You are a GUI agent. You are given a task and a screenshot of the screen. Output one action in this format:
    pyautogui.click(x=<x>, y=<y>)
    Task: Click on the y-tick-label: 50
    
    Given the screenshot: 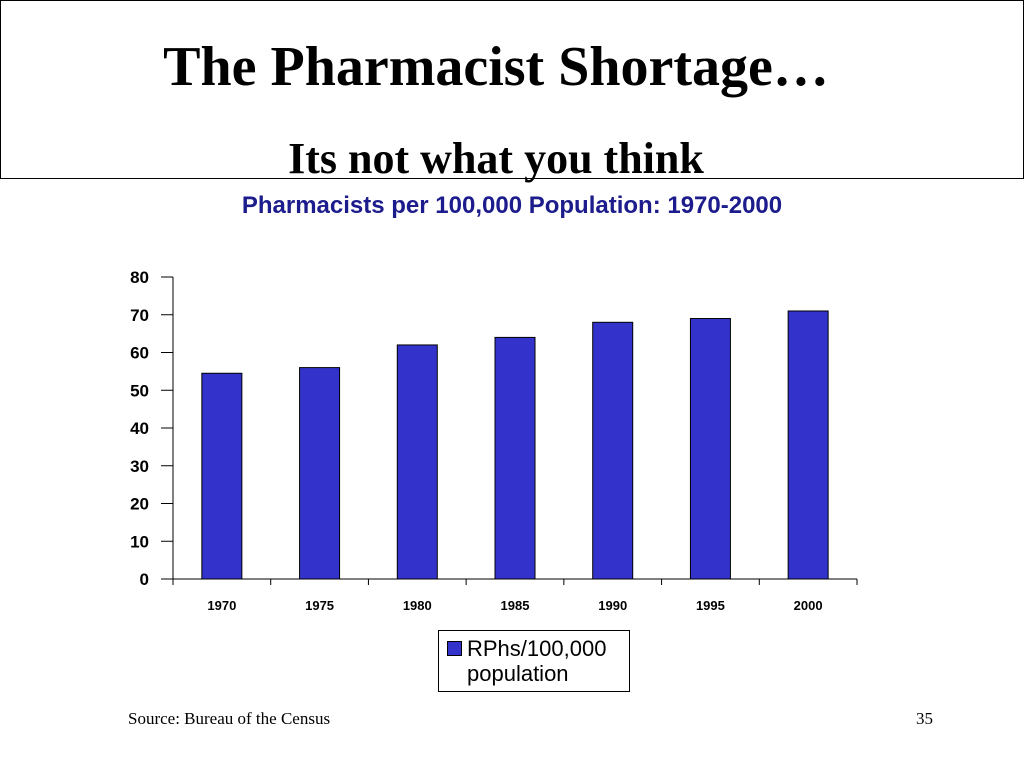 What is the action you would take?
    pyautogui.click(x=139, y=390)
    